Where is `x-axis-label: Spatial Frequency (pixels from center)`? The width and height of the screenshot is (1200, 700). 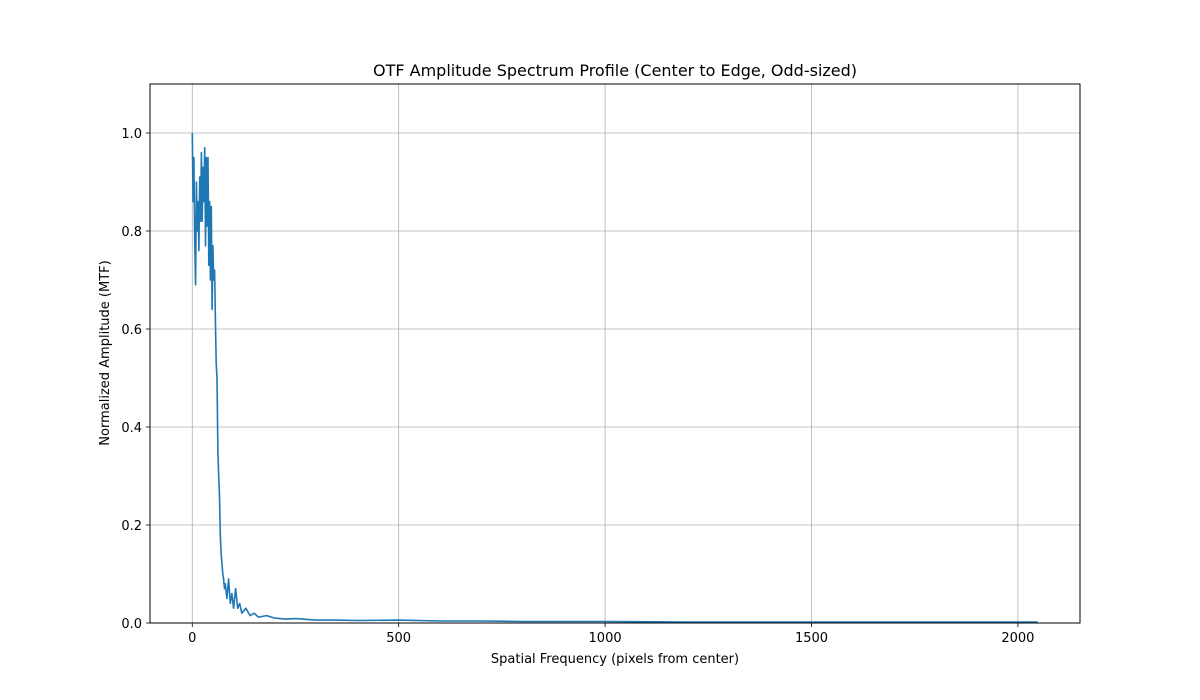 x-axis-label: Spatial Frequency (pixels from center) is located at coordinates (615, 659).